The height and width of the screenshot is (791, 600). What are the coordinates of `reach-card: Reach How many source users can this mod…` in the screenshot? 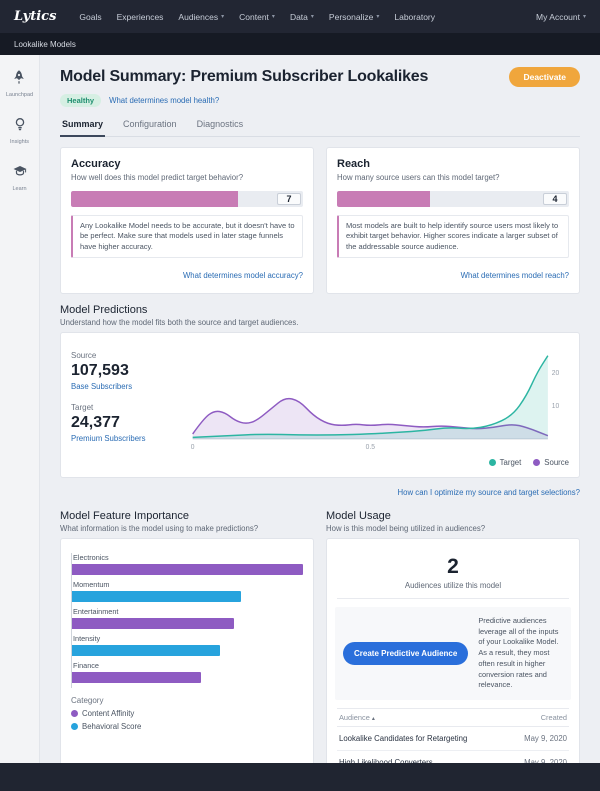 It's located at (453, 221).